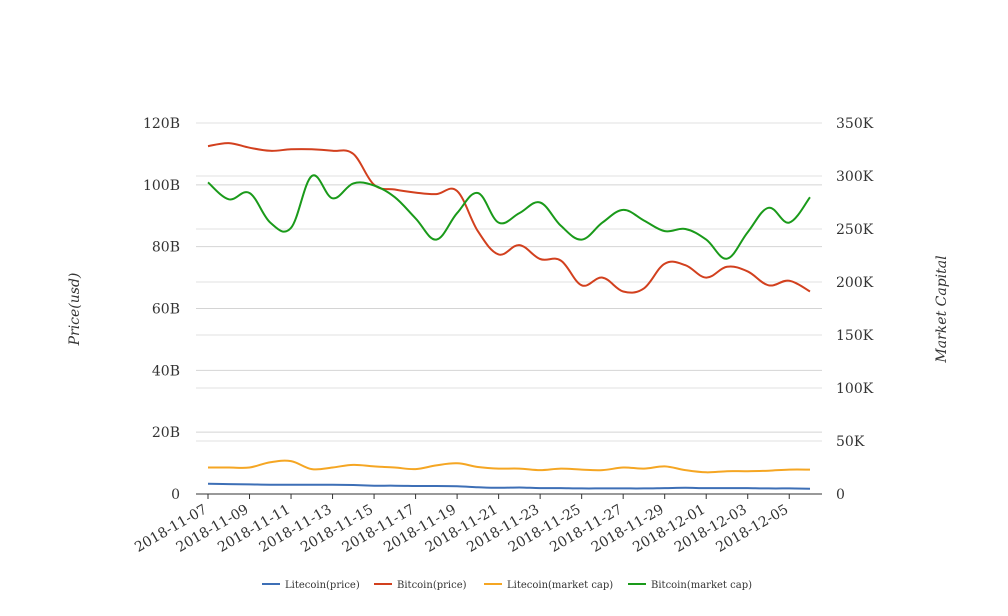  What do you see at coordinates (75, 310) in the screenshot?
I see `left-axis-title: Price(usd)` at bounding box center [75, 310].